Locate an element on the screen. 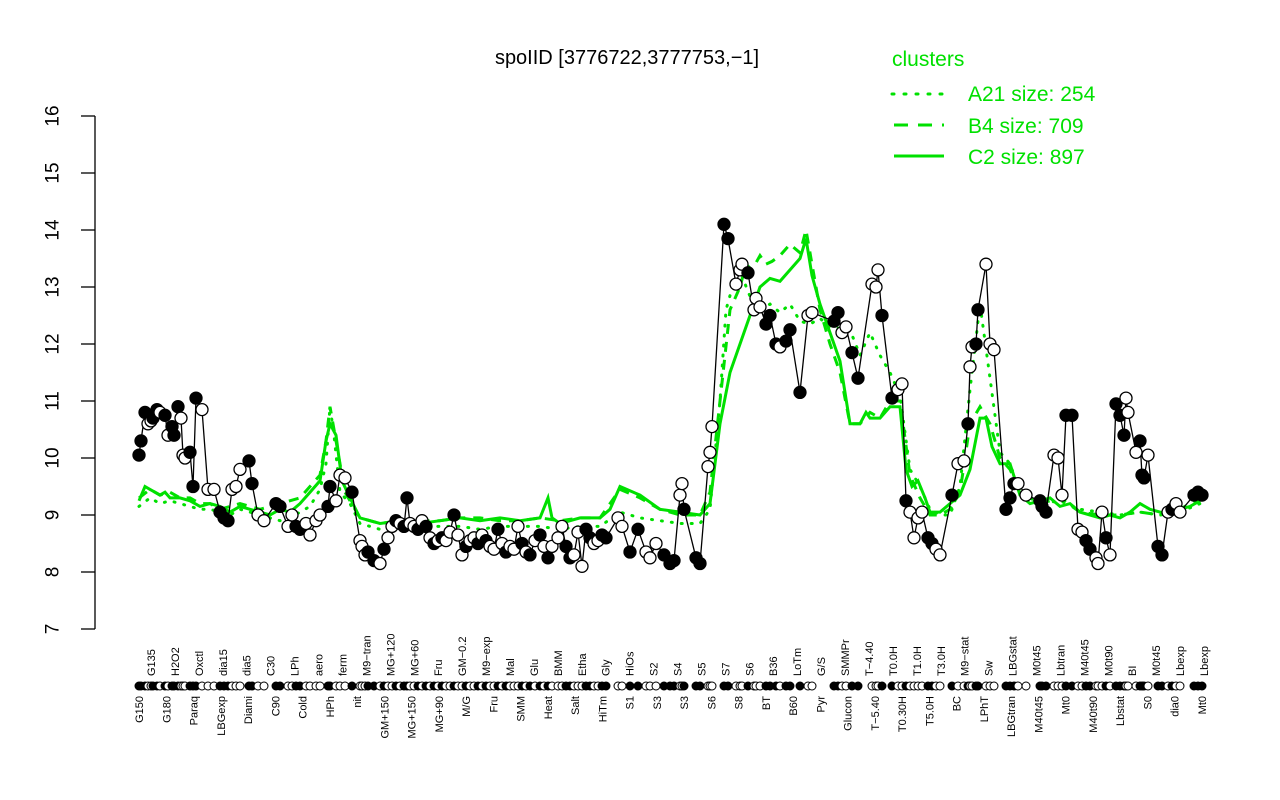 Image resolution: width=1280 pixels, height=800 pixels. y-tick-label: 12 is located at coordinates (53, 343).